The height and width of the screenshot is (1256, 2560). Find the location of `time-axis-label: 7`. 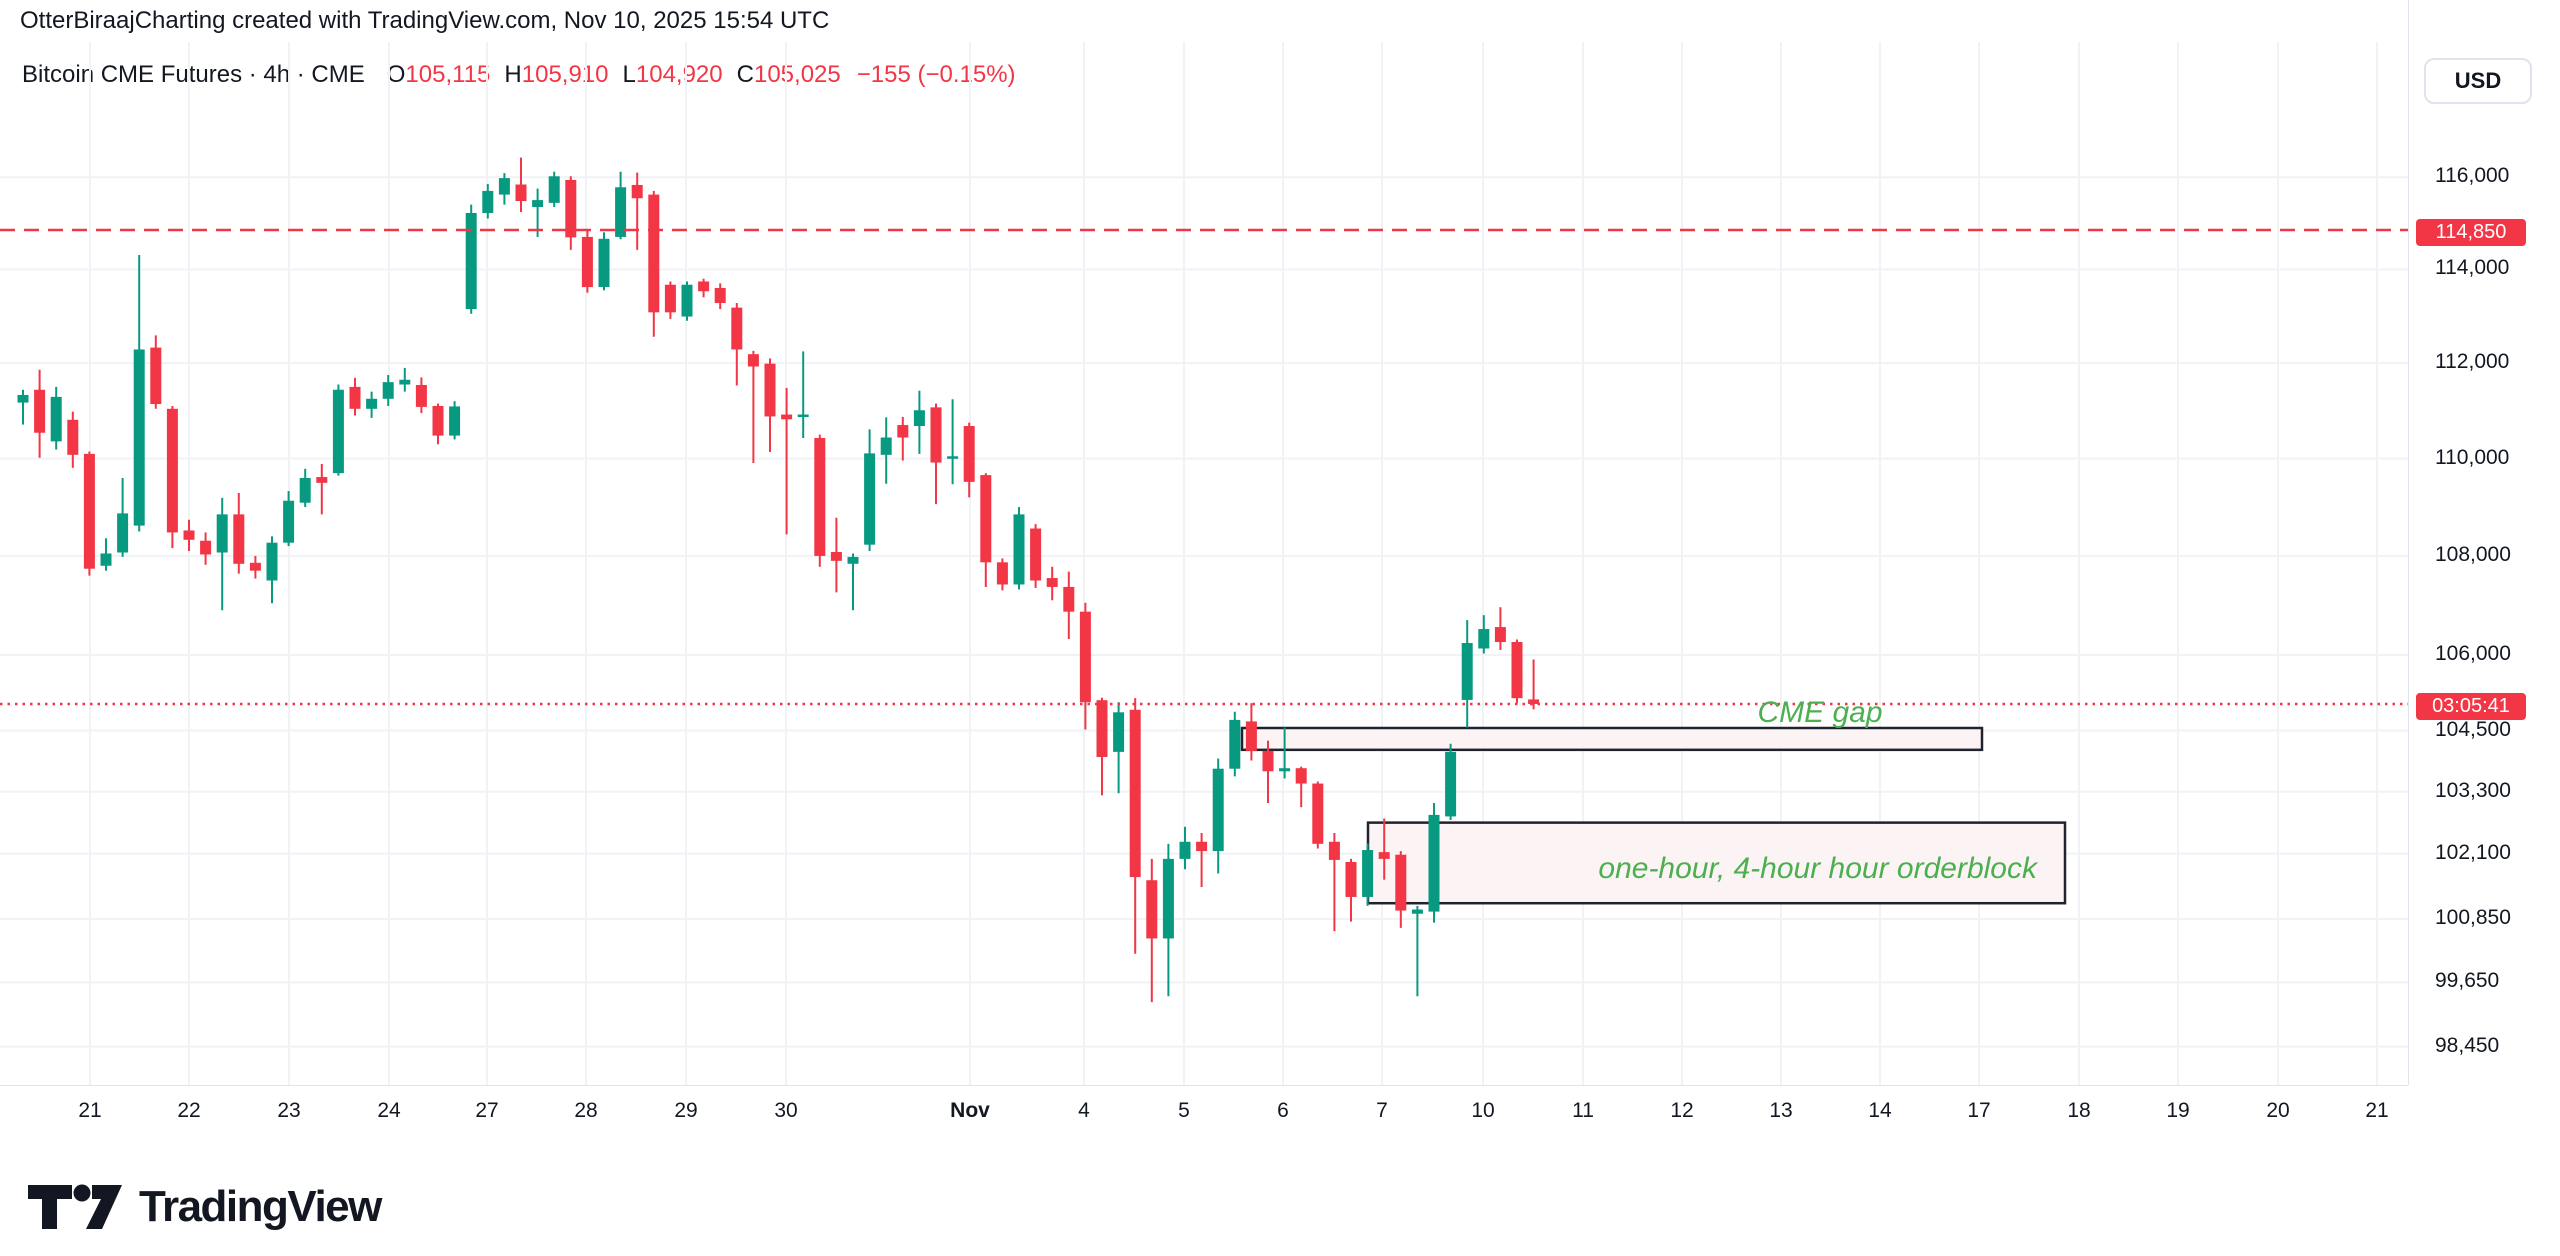

time-axis-label: 7 is located at coordinates (1382, 1110).